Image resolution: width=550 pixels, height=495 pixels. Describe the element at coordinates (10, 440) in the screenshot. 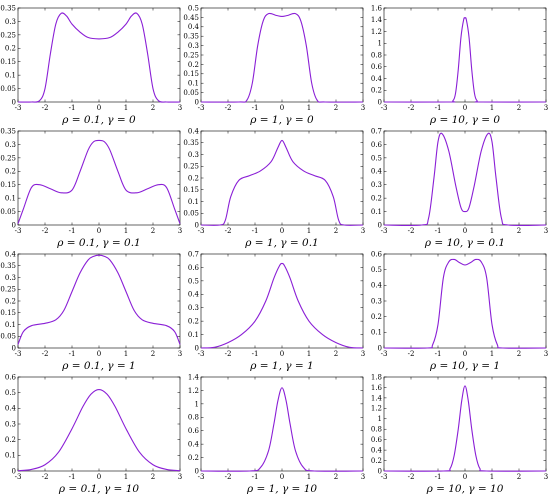

I see `plot-10-ytick-label-2: 0.2` at that location.